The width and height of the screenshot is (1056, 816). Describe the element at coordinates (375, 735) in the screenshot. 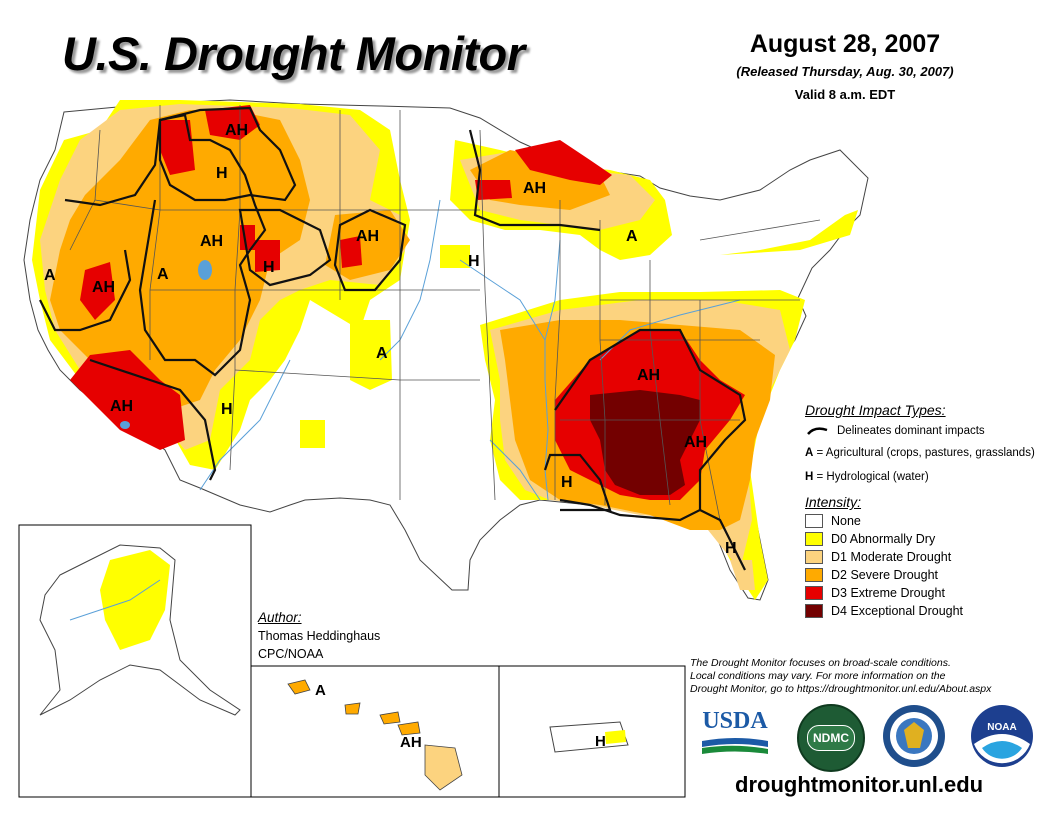

I see `hawaii-islands` at that location.